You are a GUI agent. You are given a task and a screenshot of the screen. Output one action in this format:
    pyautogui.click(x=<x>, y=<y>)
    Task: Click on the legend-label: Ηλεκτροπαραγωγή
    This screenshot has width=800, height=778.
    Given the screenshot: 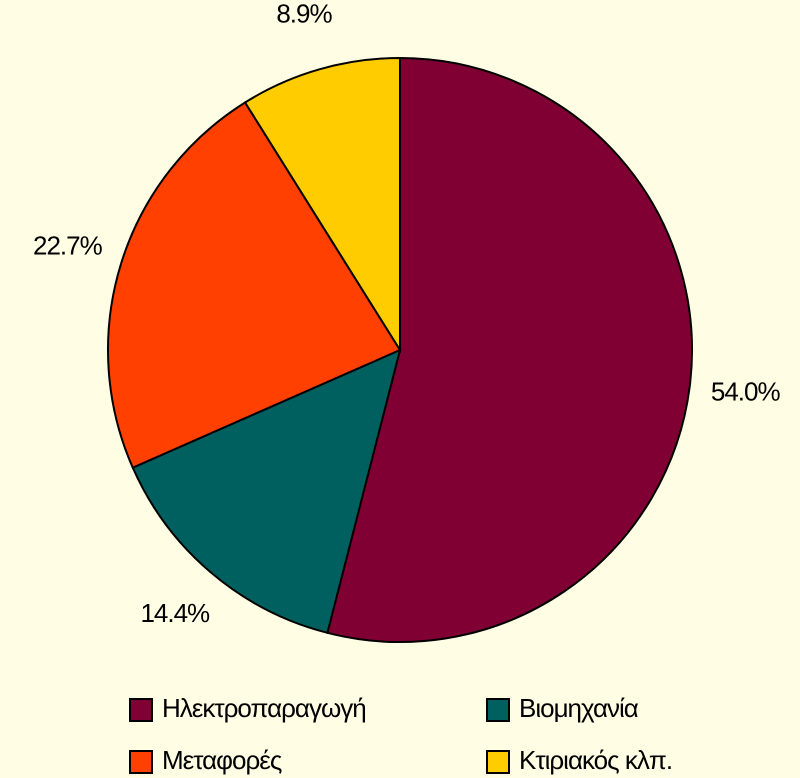 What is the action you would take?
    pyautogui.click(x=264, y=708)
    